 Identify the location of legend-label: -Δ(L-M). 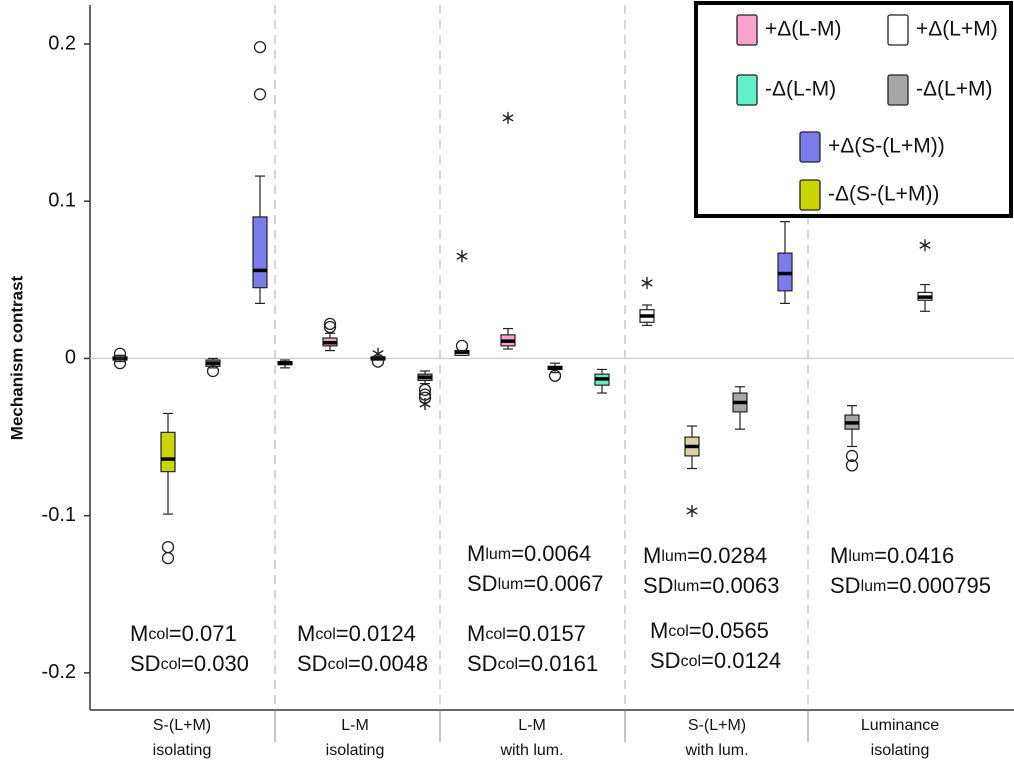
(800, 89).